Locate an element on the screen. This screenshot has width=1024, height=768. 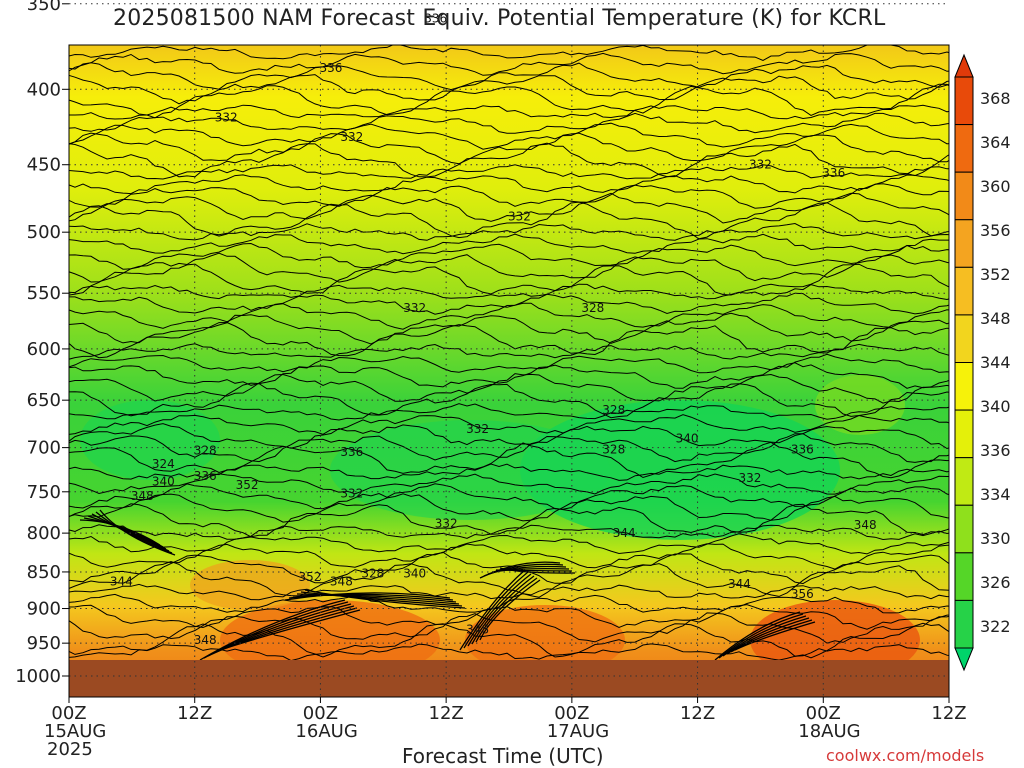
colorbar-label: 352 is located at coordinates (995, 274).